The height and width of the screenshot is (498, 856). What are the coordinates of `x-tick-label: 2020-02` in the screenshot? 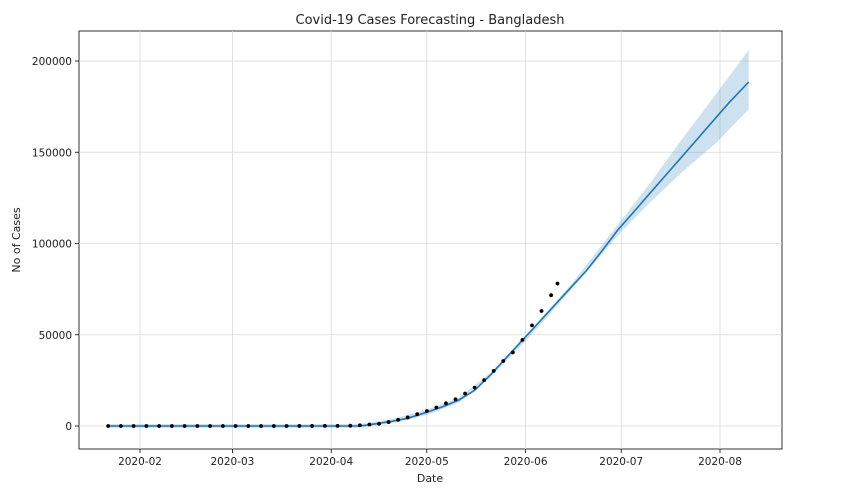 It's located at (140, 462).